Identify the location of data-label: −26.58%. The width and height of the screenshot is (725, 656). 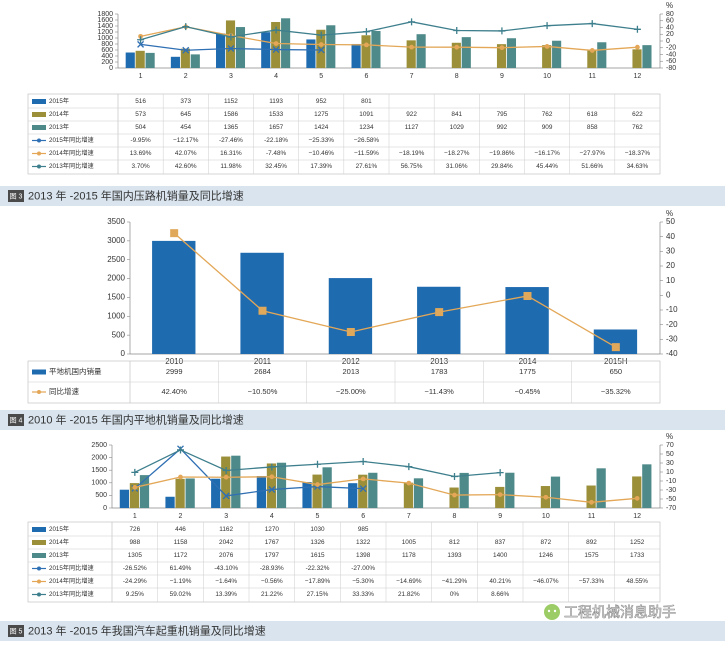
(367, 140).